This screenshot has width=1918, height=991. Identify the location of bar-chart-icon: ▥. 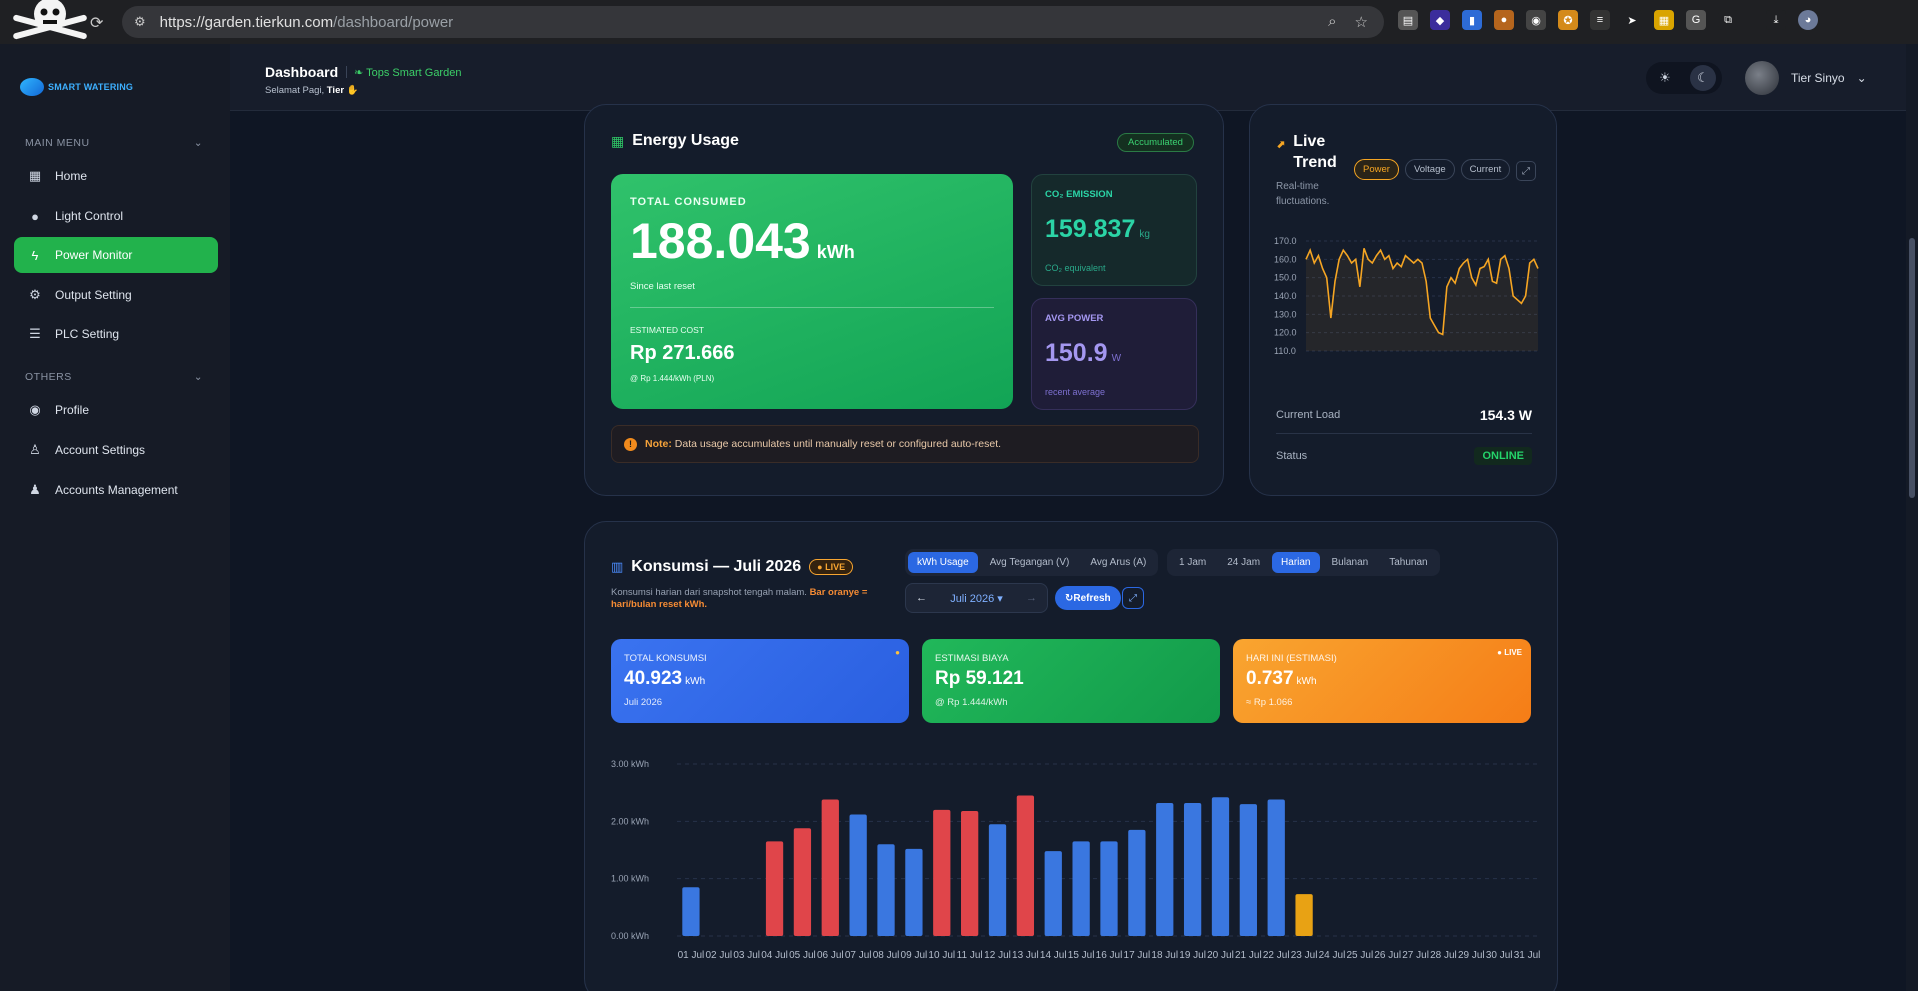
(617, 566).